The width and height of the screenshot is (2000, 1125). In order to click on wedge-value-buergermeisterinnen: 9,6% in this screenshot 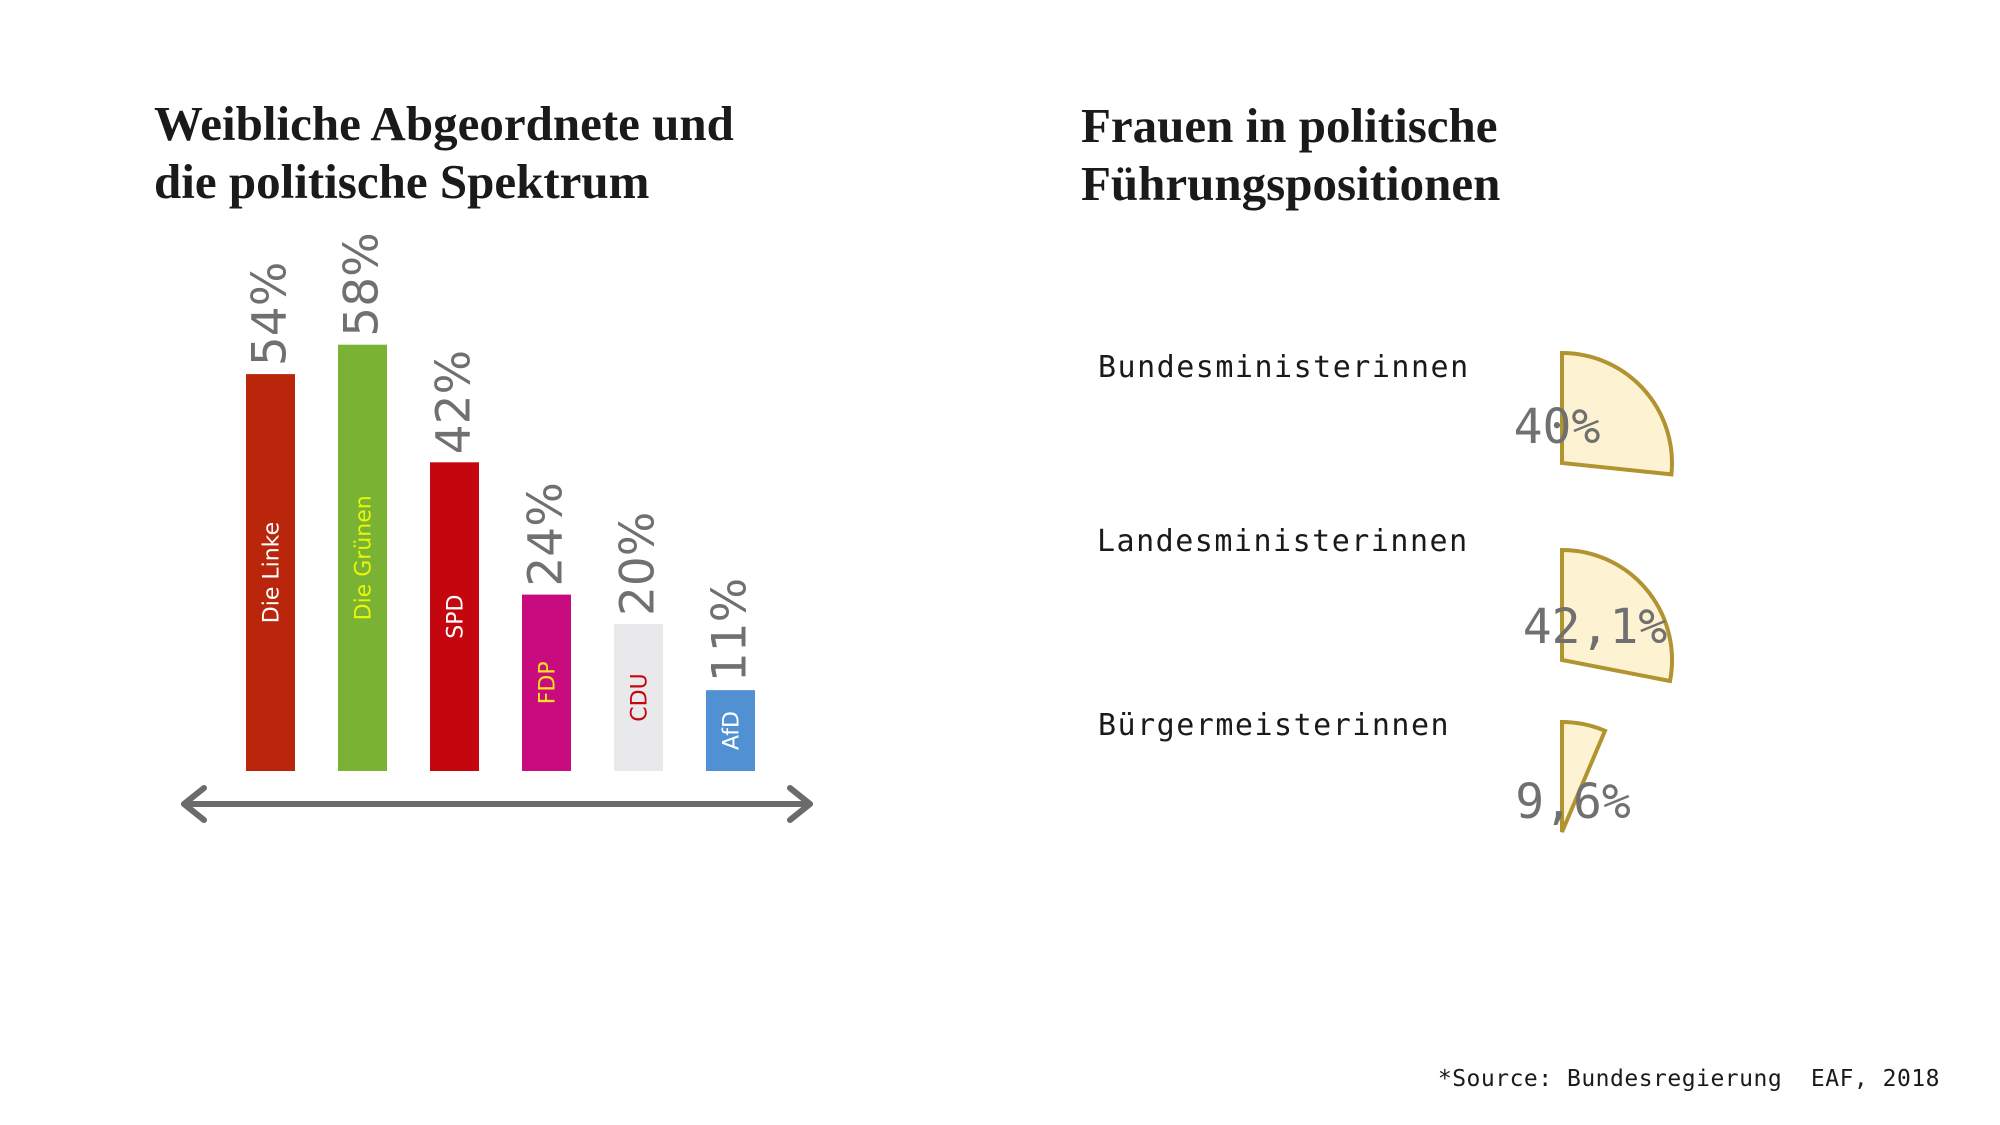, I will do `click(1573, 802)`.